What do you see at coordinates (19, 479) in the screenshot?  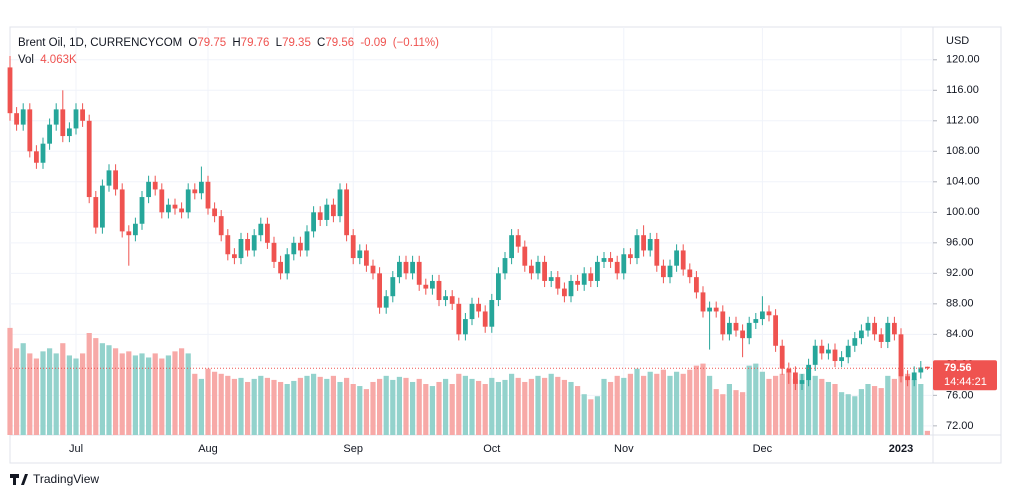 I see `logo-mark` at bounding box center [19, 479].